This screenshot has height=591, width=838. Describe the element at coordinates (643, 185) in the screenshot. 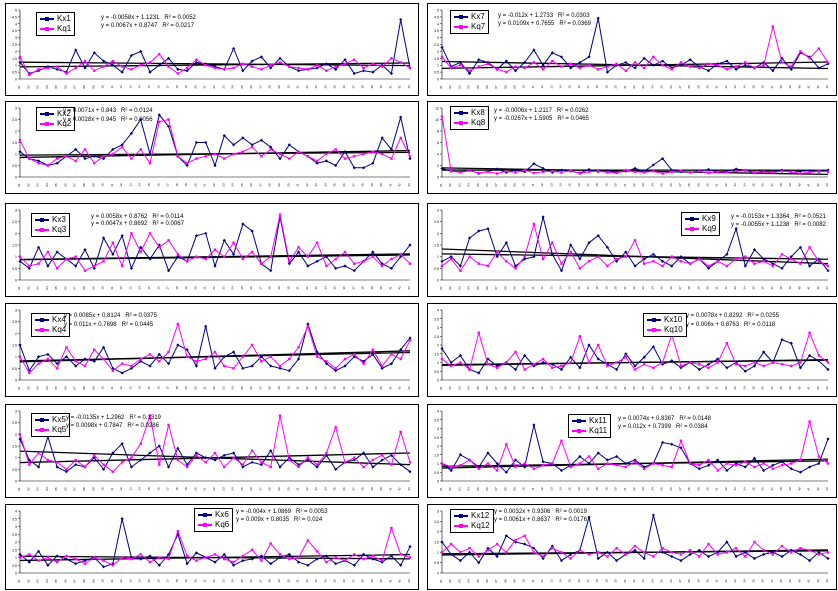

I see `x-tick-label: 23` at that location.